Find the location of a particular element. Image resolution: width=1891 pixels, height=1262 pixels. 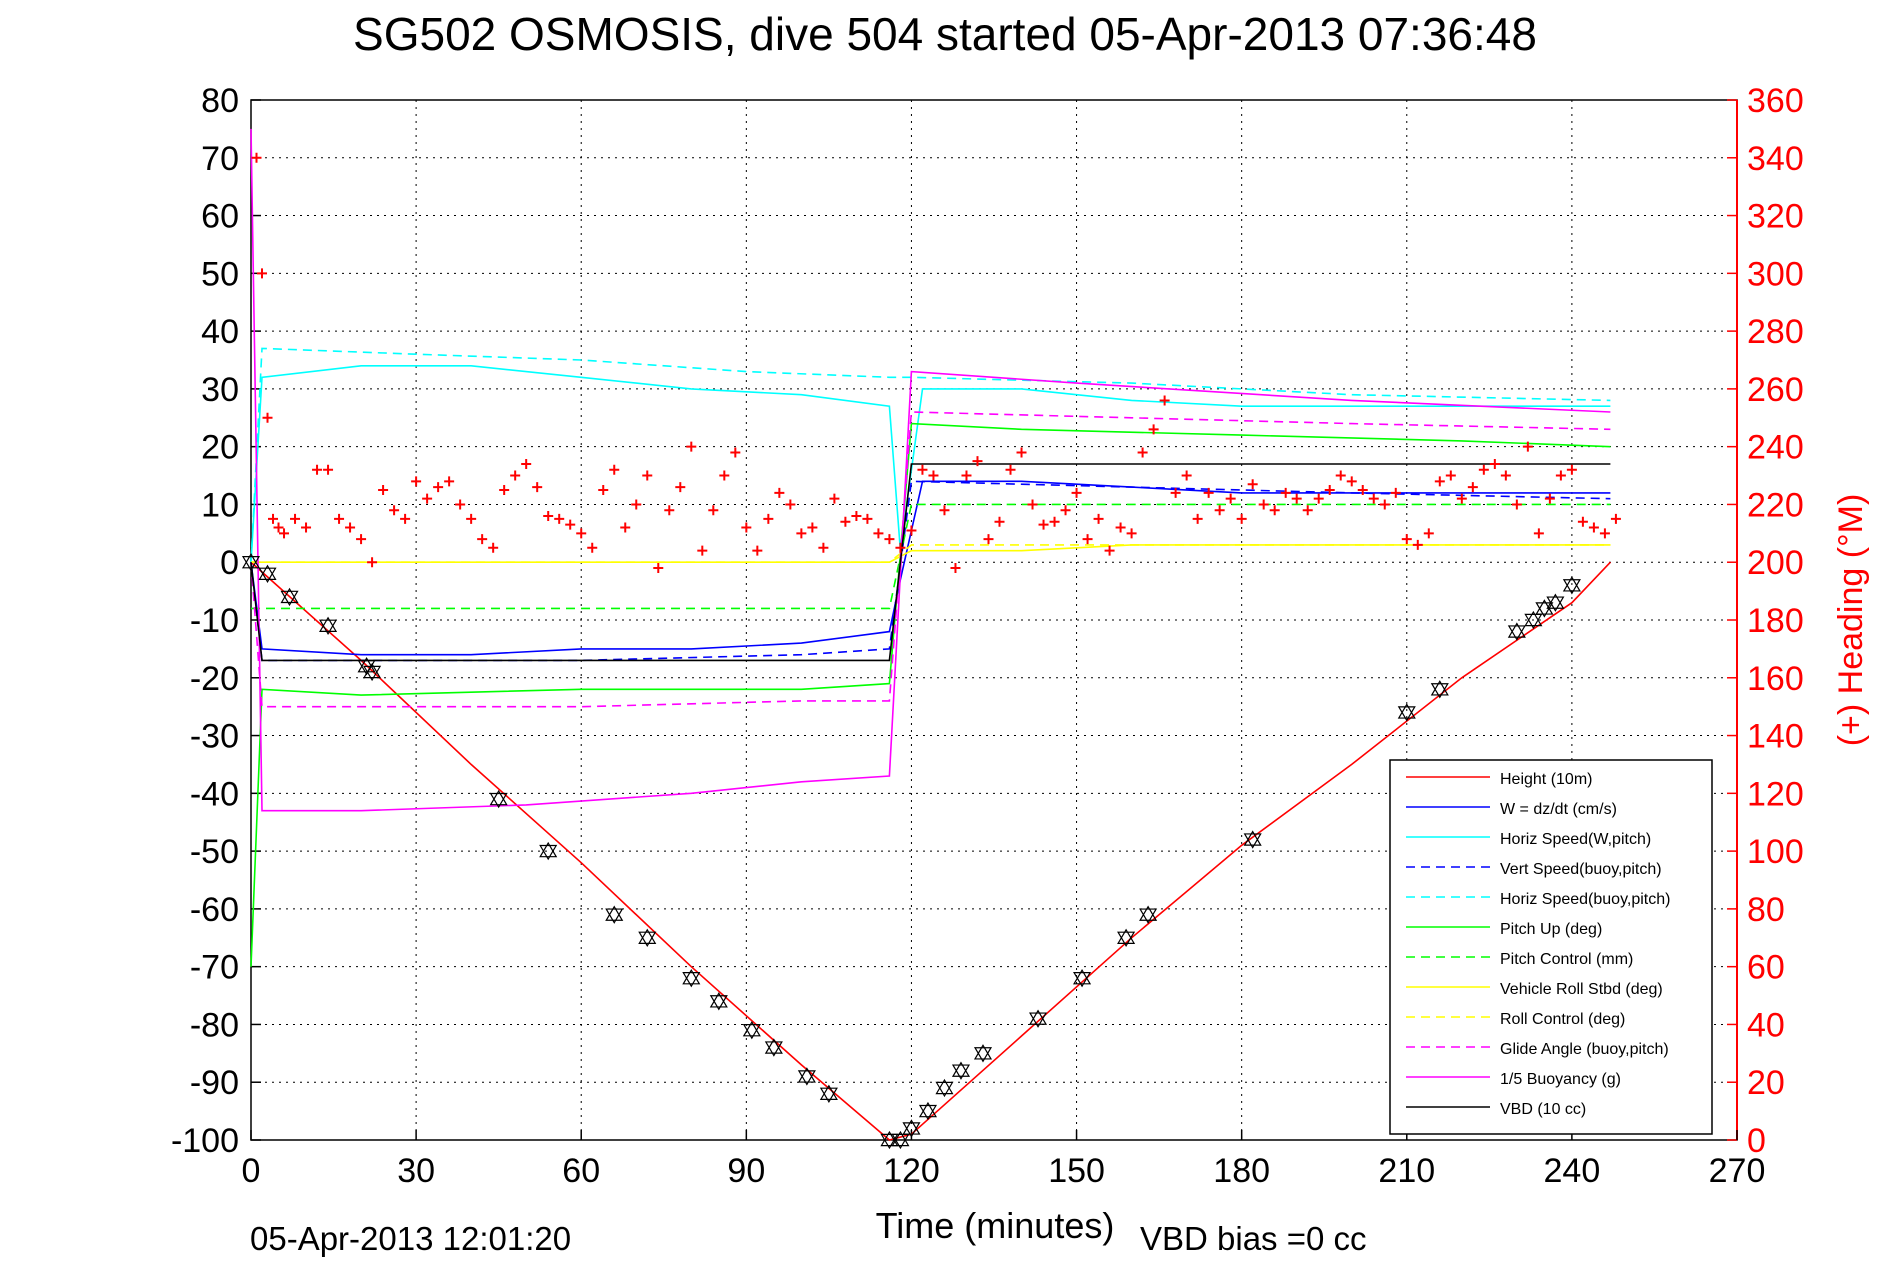

x-tick-label: 180 is located at coordinates (1241, 1171).